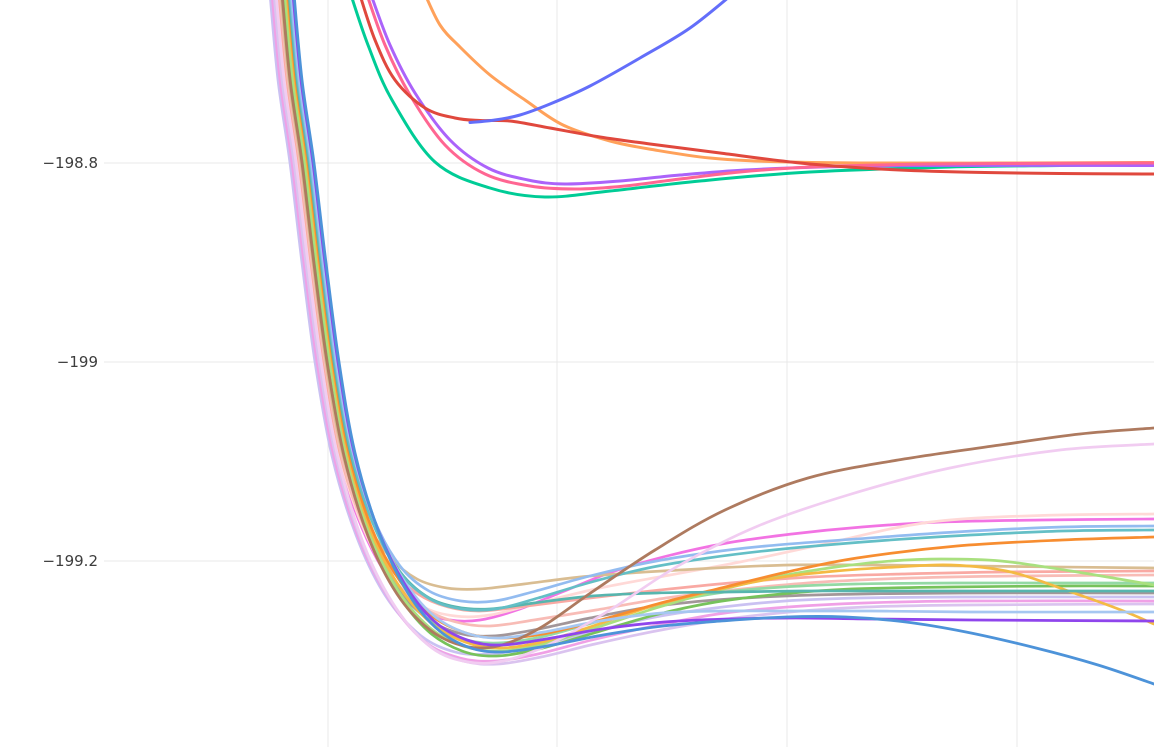 The height and width of the screenshot is (747, 1154). Describe the element at coordinates (789, 82) in the screenshot. I see `series-orange-top` at that location.